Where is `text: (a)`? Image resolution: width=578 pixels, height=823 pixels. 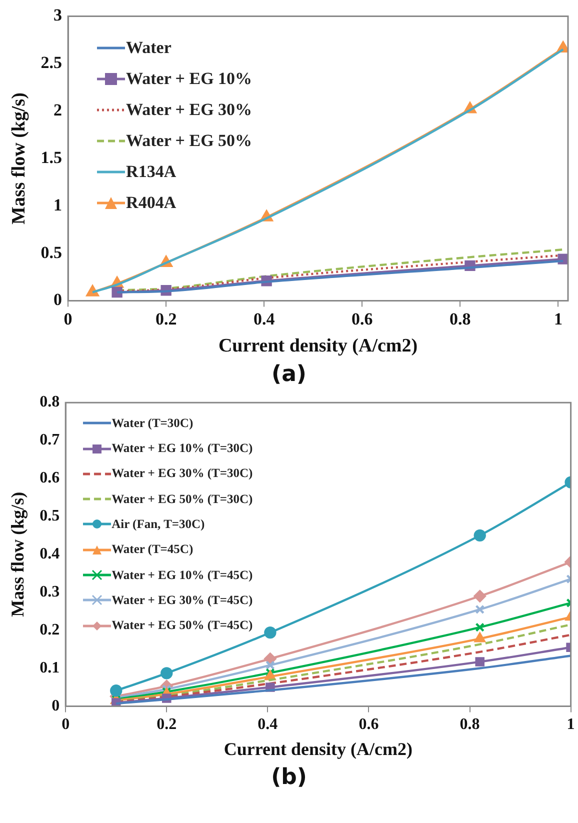 text: (a) is located at coordinates (289, 374).